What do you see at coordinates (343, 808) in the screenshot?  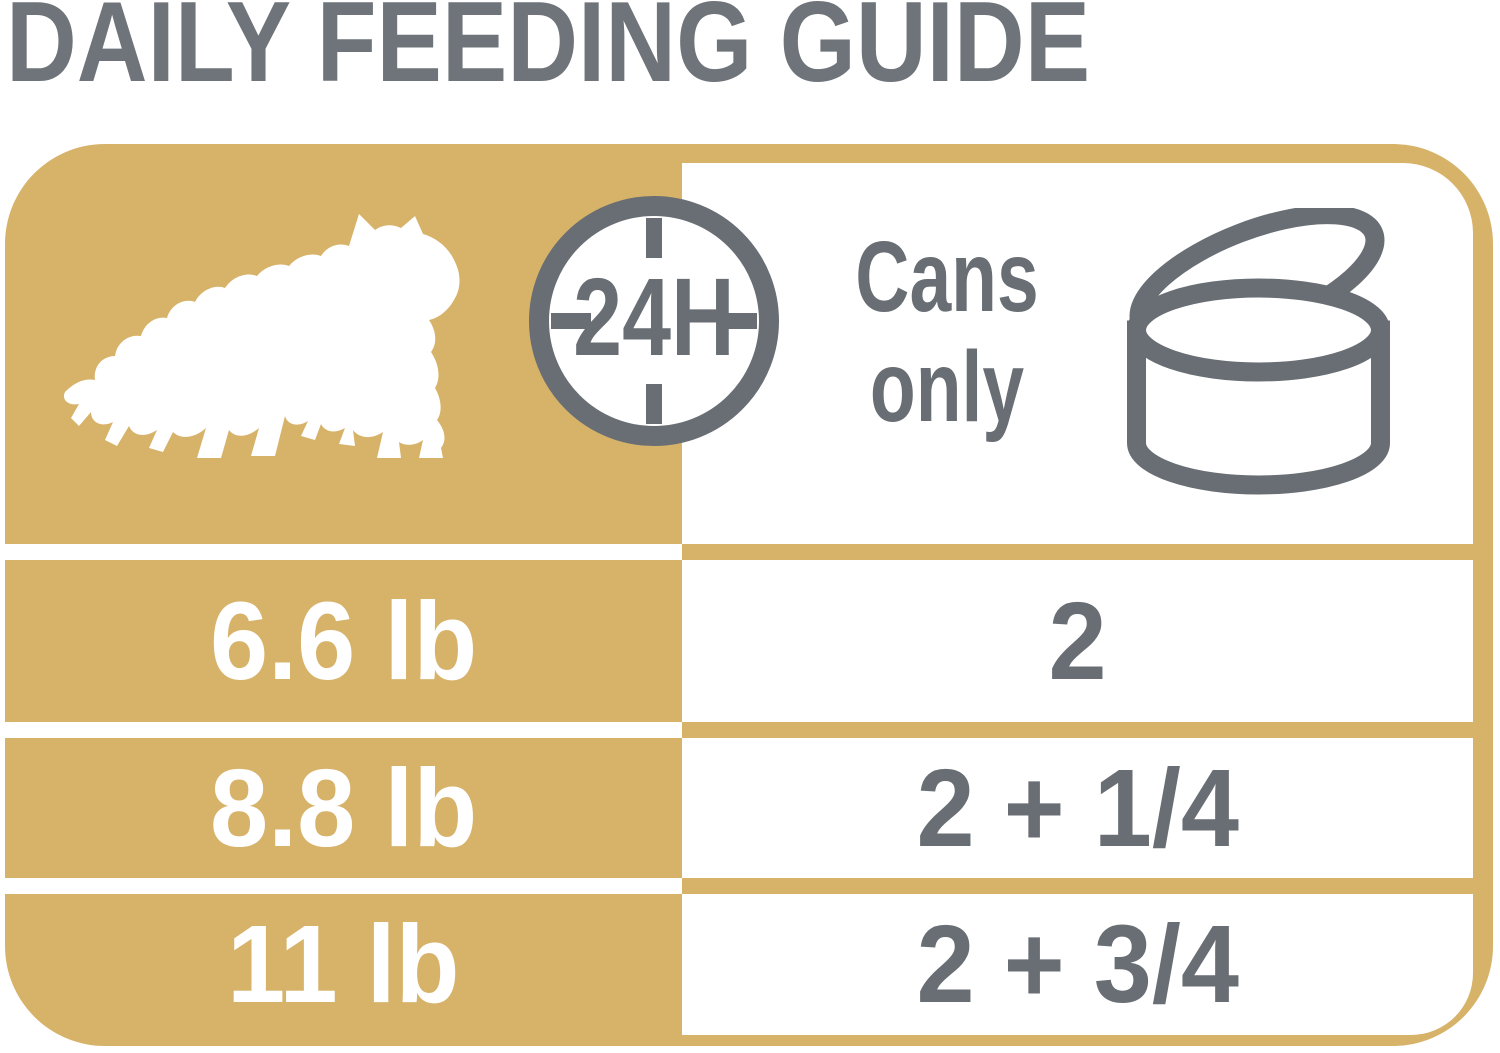 I see `table-cell-weight: 8.8 lb` at bounding box center [343, 808].